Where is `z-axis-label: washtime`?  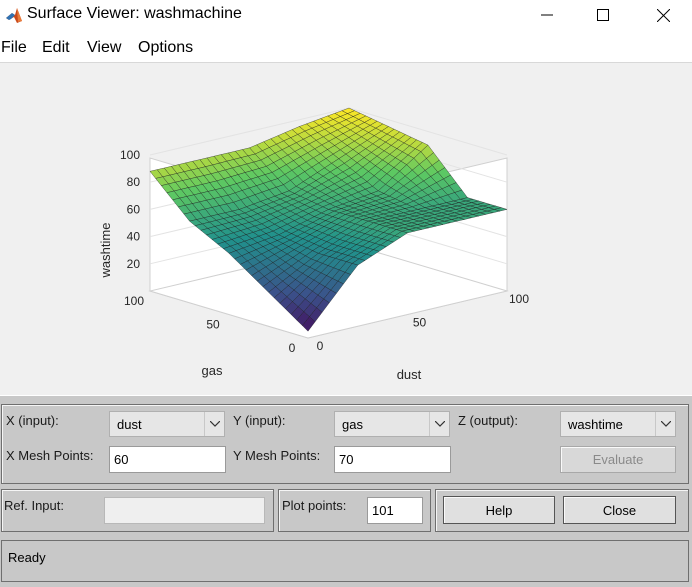
z-axis-label: washtime is located at coordinates (105, 251).